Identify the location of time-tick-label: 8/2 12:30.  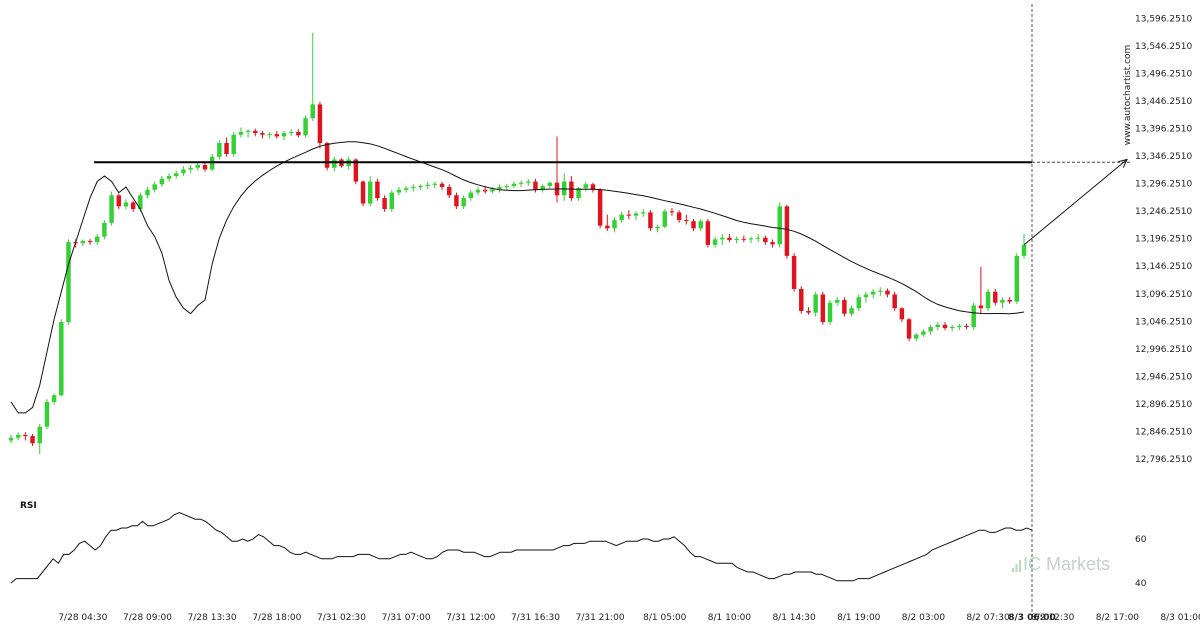
(1053, 618).